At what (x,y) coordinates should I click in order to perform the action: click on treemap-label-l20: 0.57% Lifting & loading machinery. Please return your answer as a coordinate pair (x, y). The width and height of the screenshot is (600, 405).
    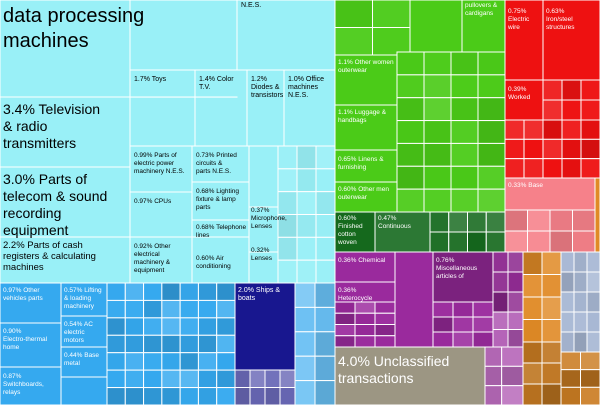
    Looking at the image, I should click on (83, 298).